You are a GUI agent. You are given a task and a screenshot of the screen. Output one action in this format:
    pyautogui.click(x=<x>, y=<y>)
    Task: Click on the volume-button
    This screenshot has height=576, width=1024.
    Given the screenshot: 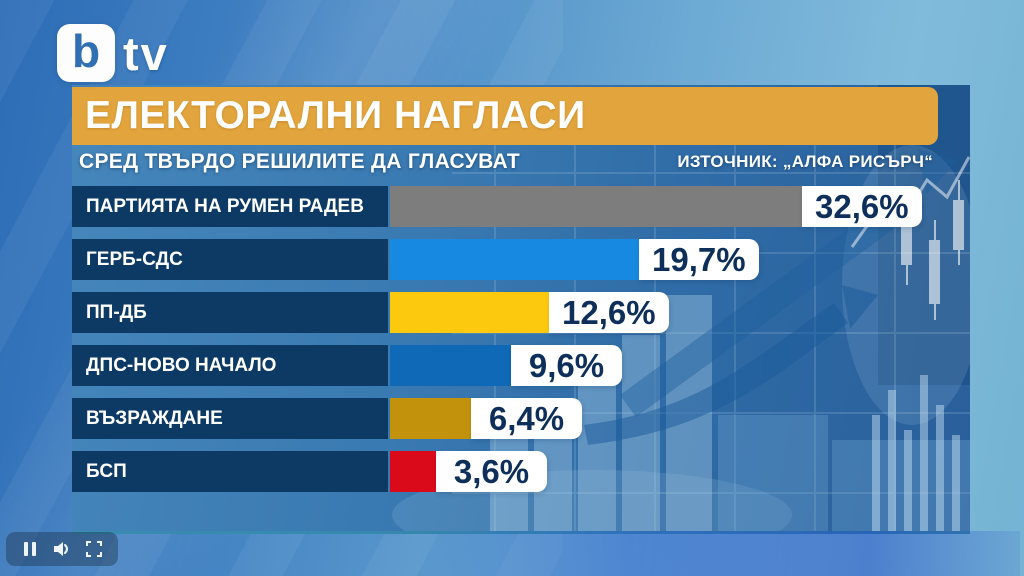 What is the action you would take?
    pyautogui.click(x=62, y=549)
    